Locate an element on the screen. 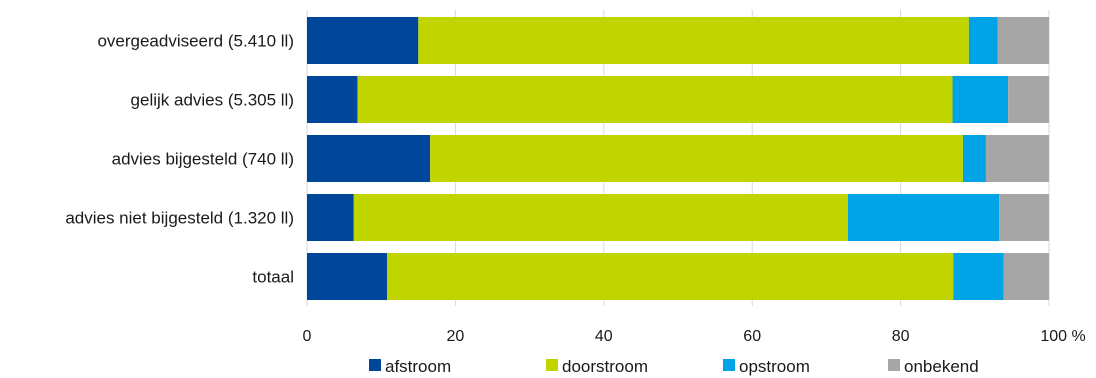 The image size is (1096, 378). x-tick-label: 0 is located at coordinates (307, 336).